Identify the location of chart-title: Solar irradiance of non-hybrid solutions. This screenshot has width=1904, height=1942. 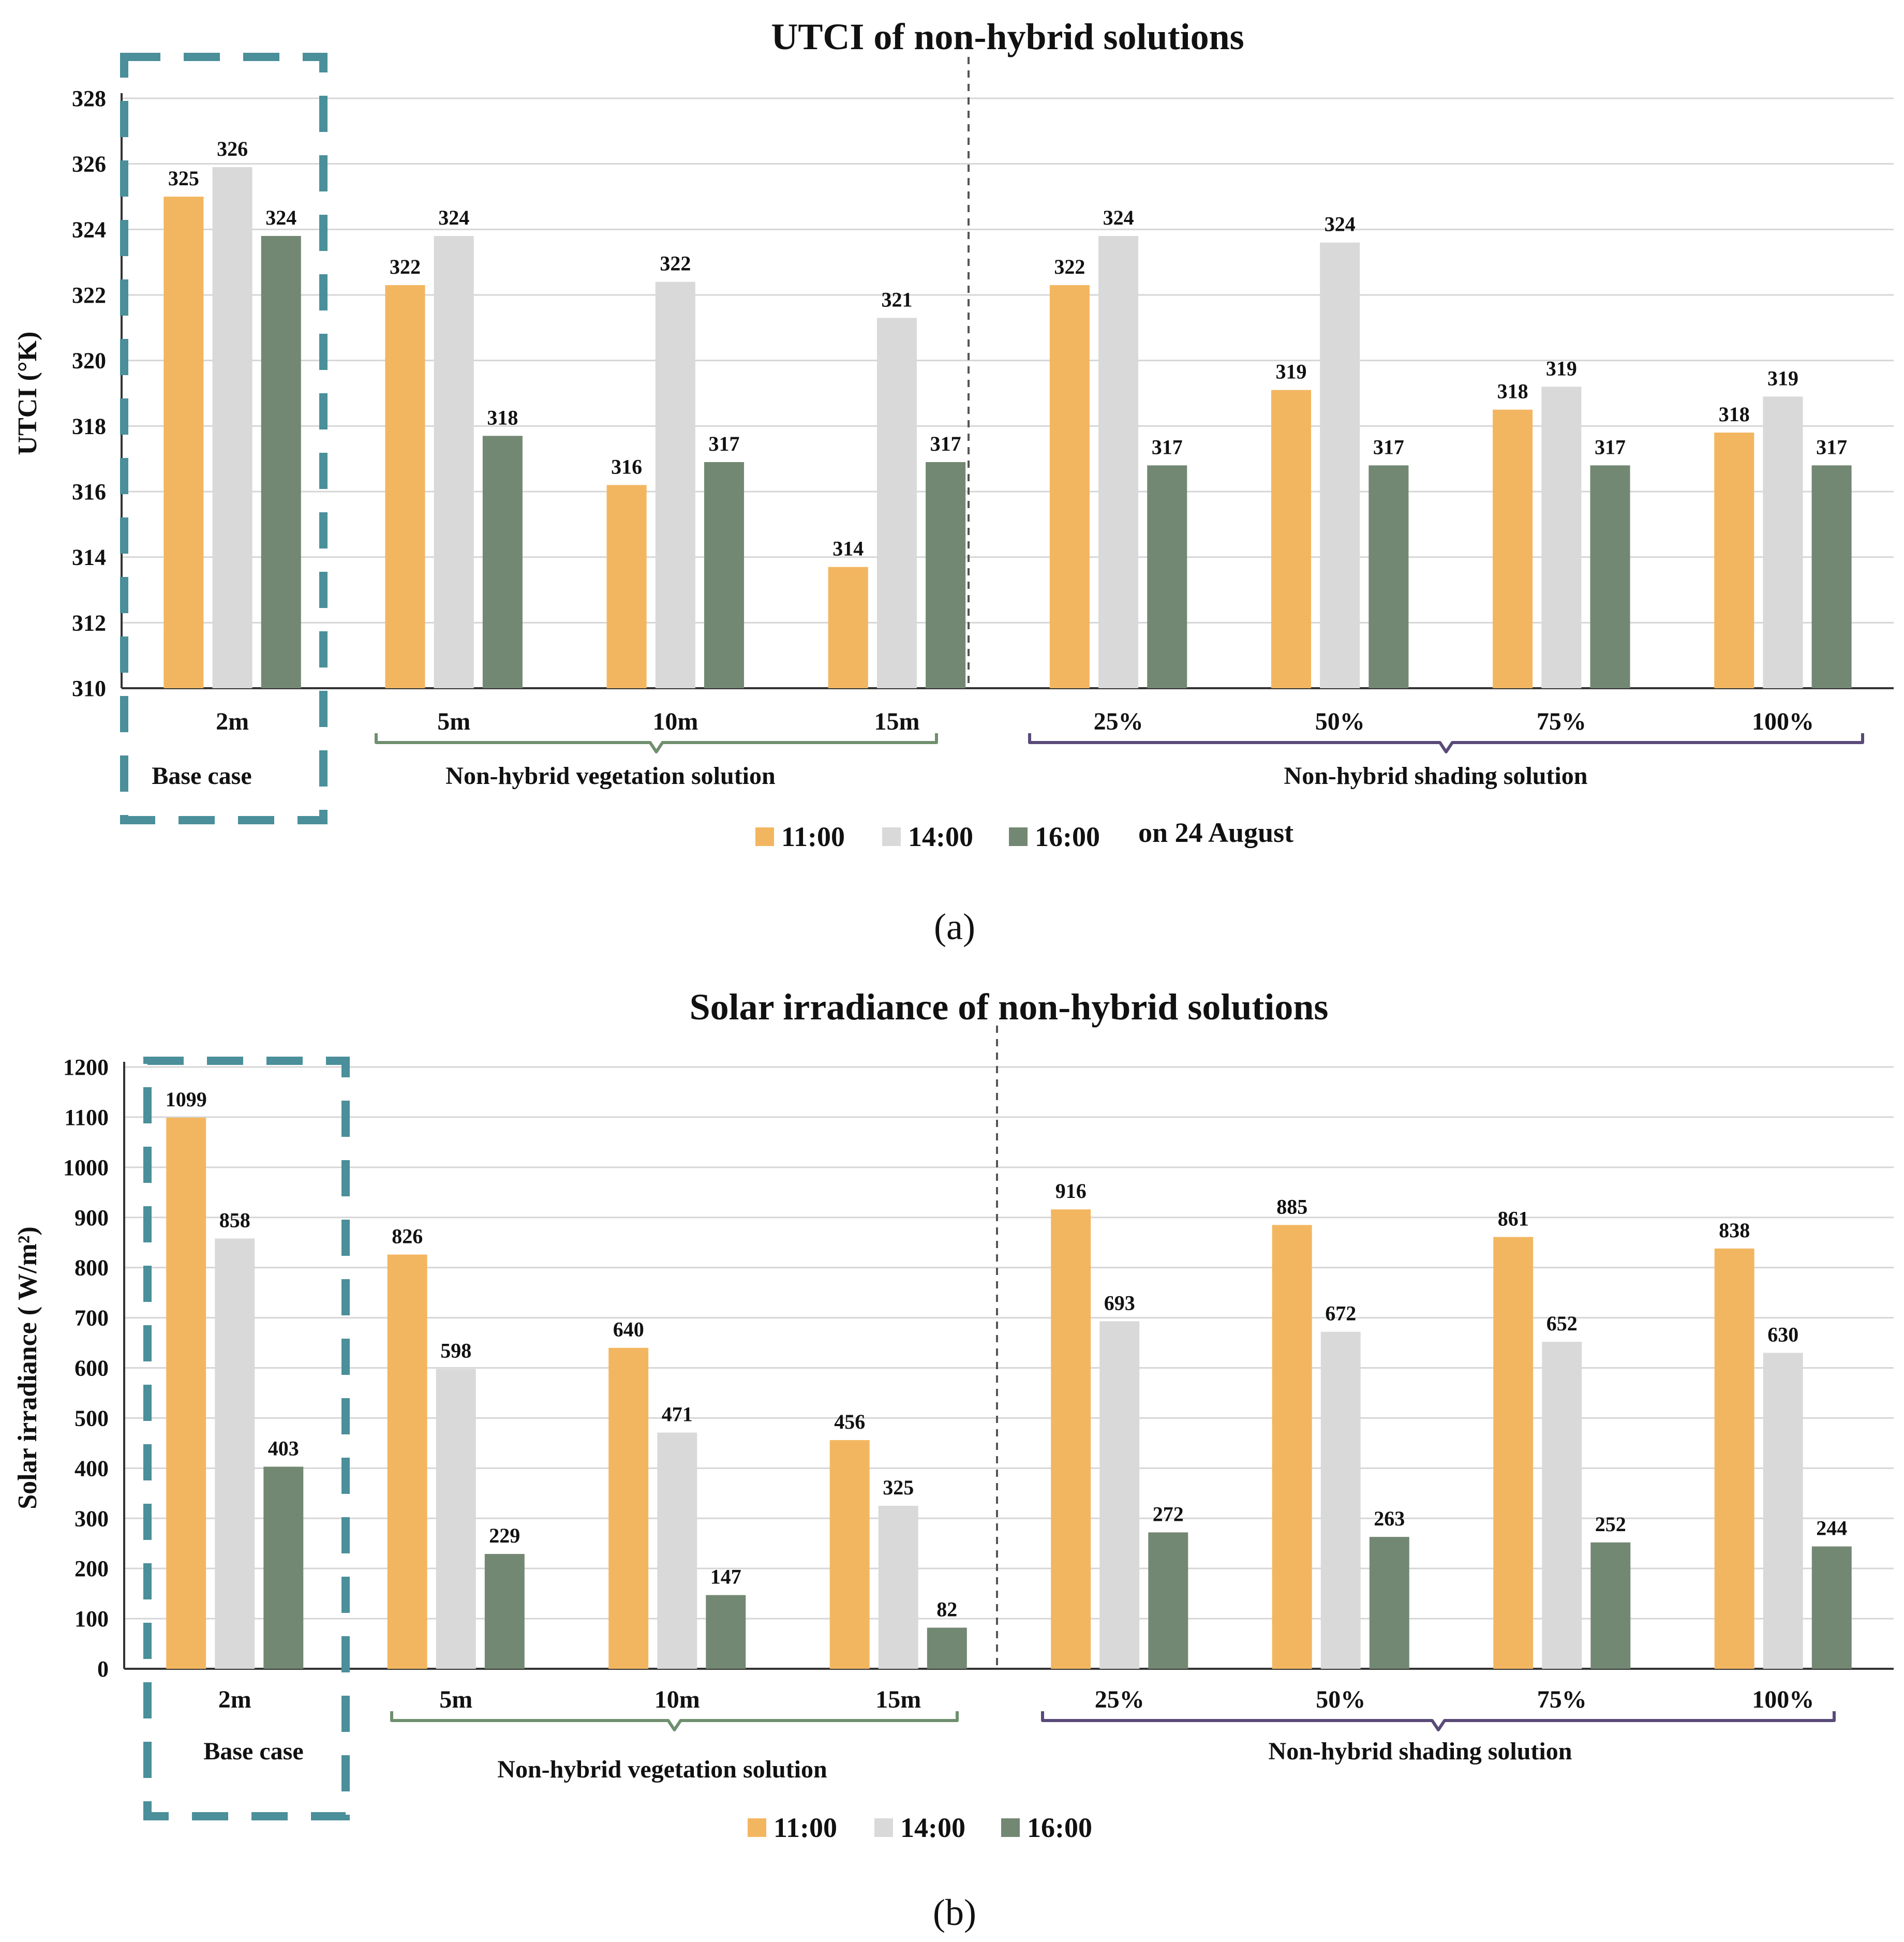
(1009, 1007).